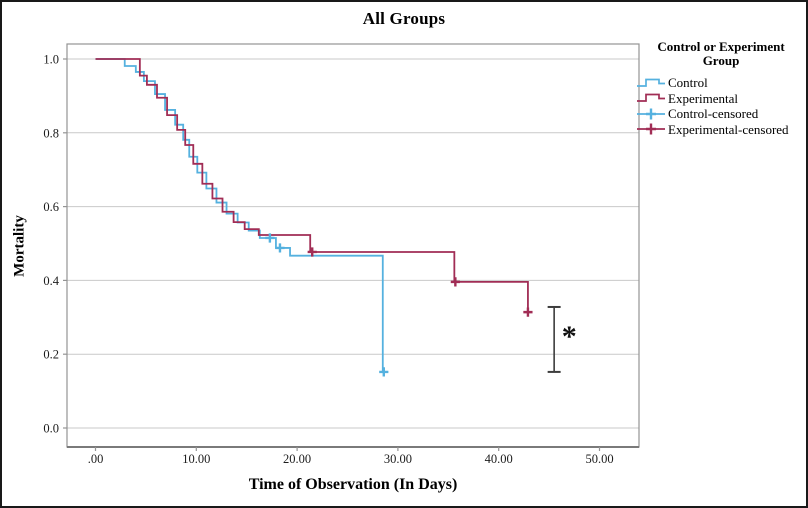 The image size is (808, 508). What do you see at coordinates (688, 83) in the screenshot?
I see `legend-item-label: Control` at bounding box center [688, 83].